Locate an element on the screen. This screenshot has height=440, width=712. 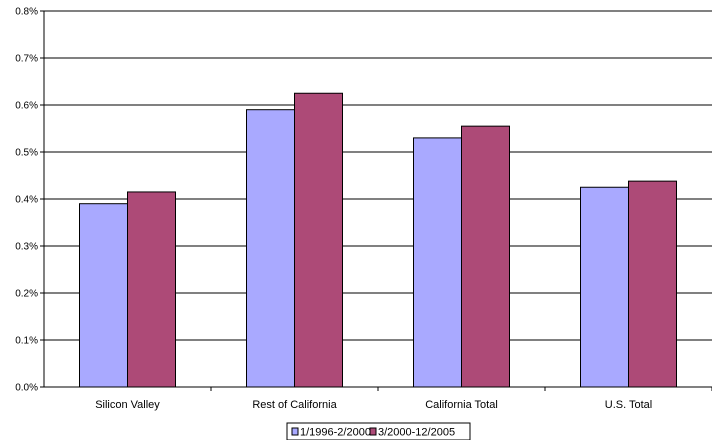
y-tick-label: 0.4% is located at coordinates (26, 200).